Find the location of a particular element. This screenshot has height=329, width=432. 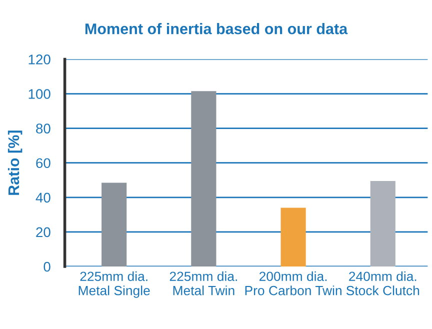

x-tick-label: 225mm dia. Metal Twin is located at coordinates (203, 283).